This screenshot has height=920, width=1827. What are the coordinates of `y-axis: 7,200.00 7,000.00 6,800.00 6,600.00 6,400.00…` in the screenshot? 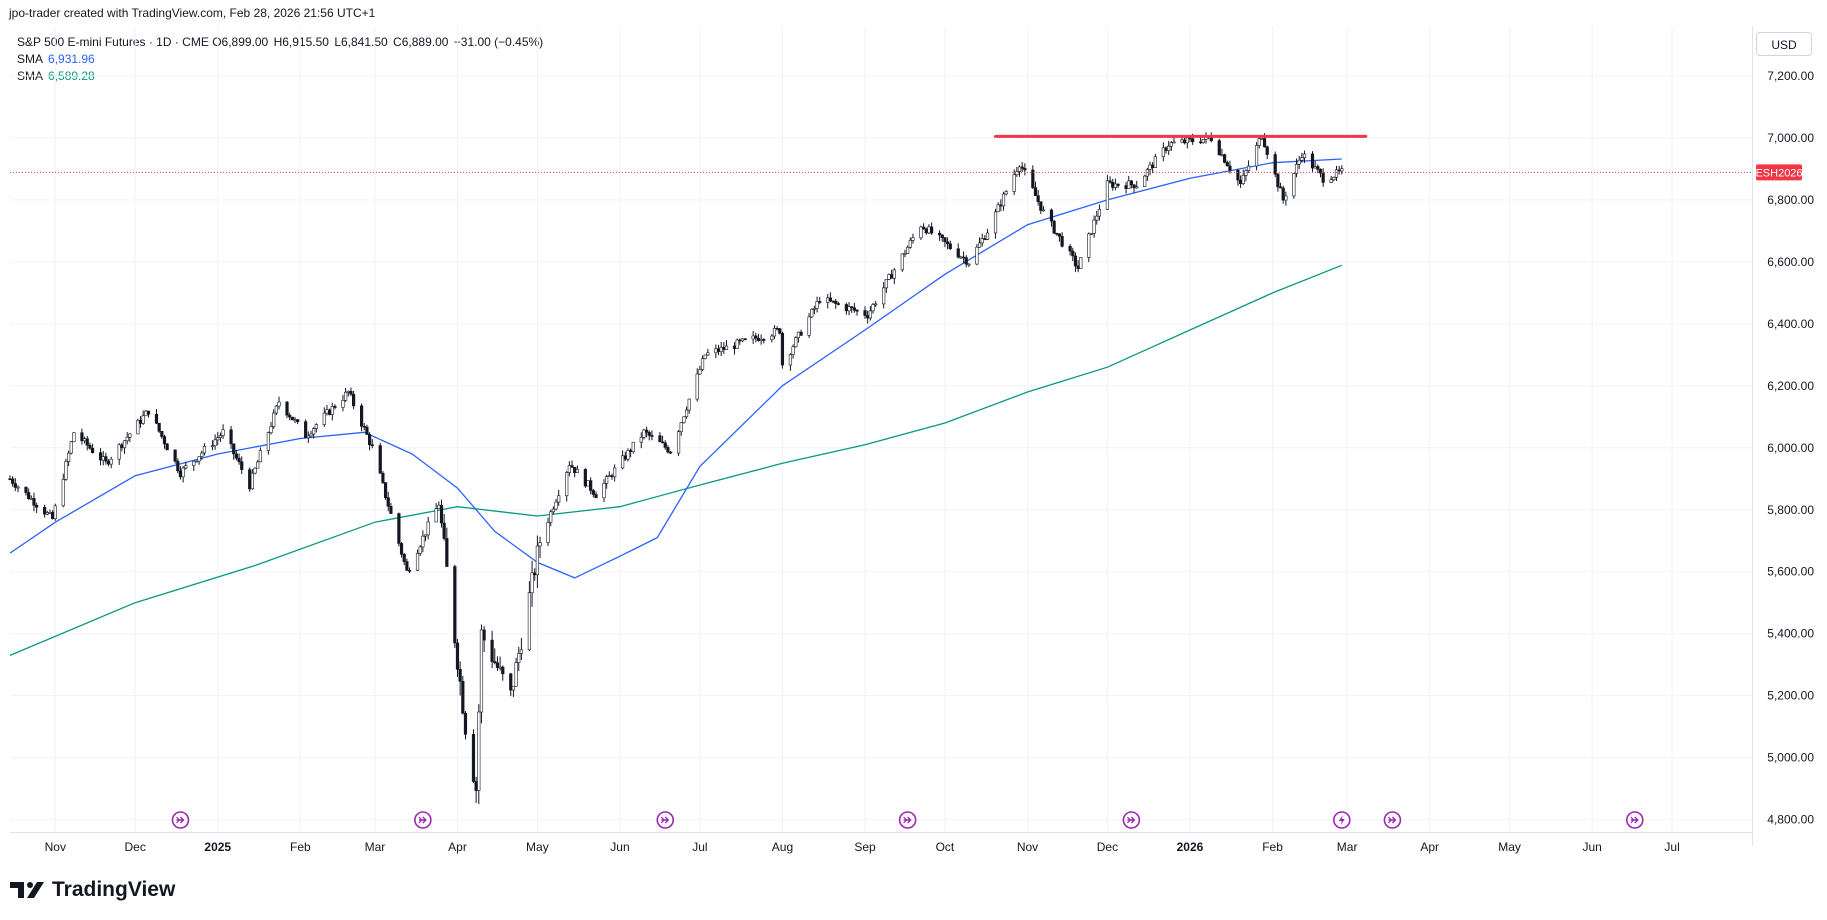 It's located at (1784, 448).